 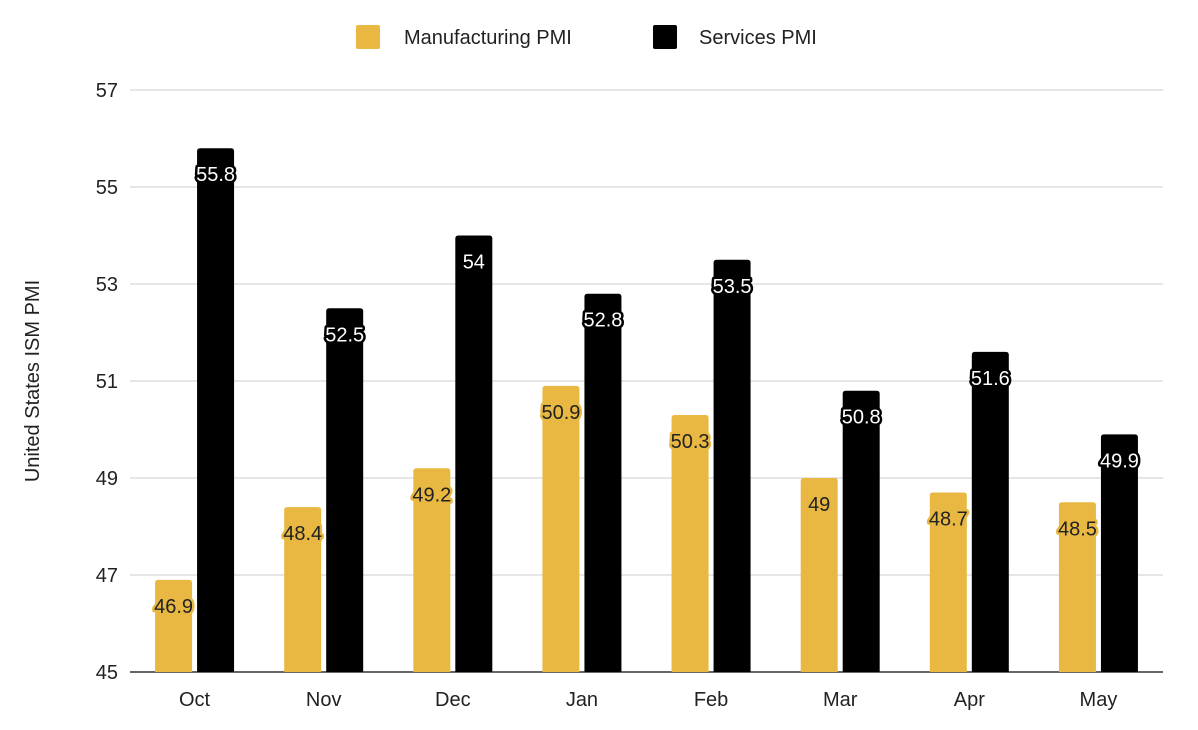 I want to click on y-tick-label: 49, so click(x=107, y=479).